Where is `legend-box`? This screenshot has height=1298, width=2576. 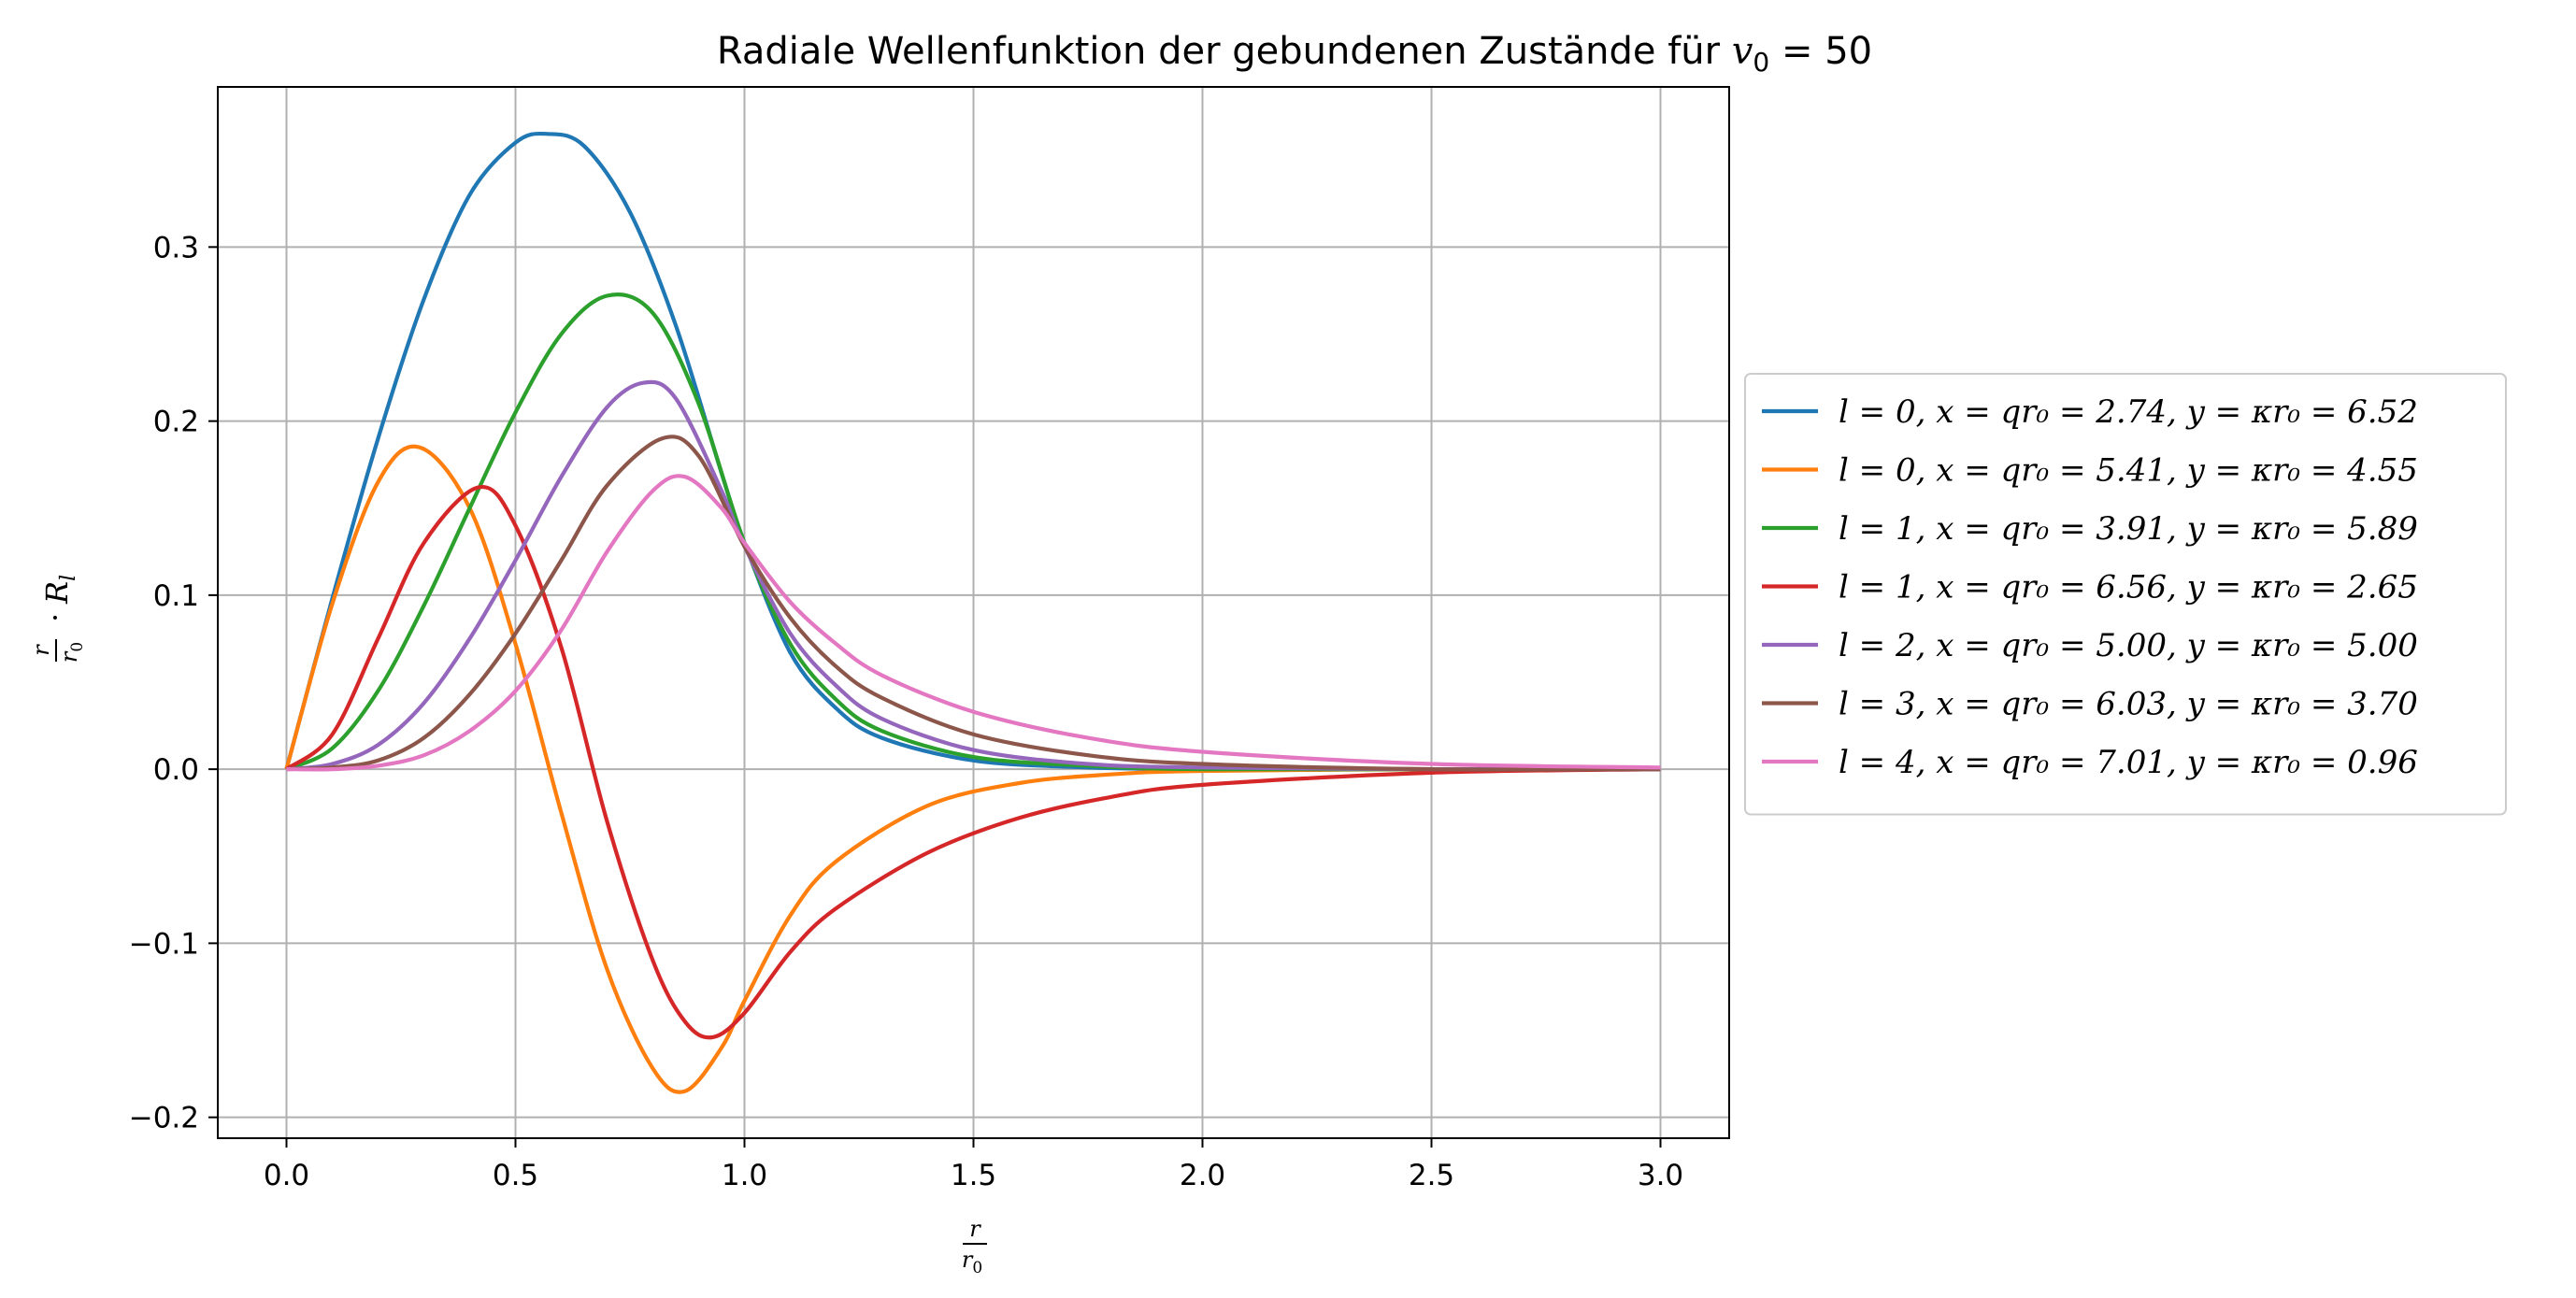 legend-box is located at coordinates (2125, 595).